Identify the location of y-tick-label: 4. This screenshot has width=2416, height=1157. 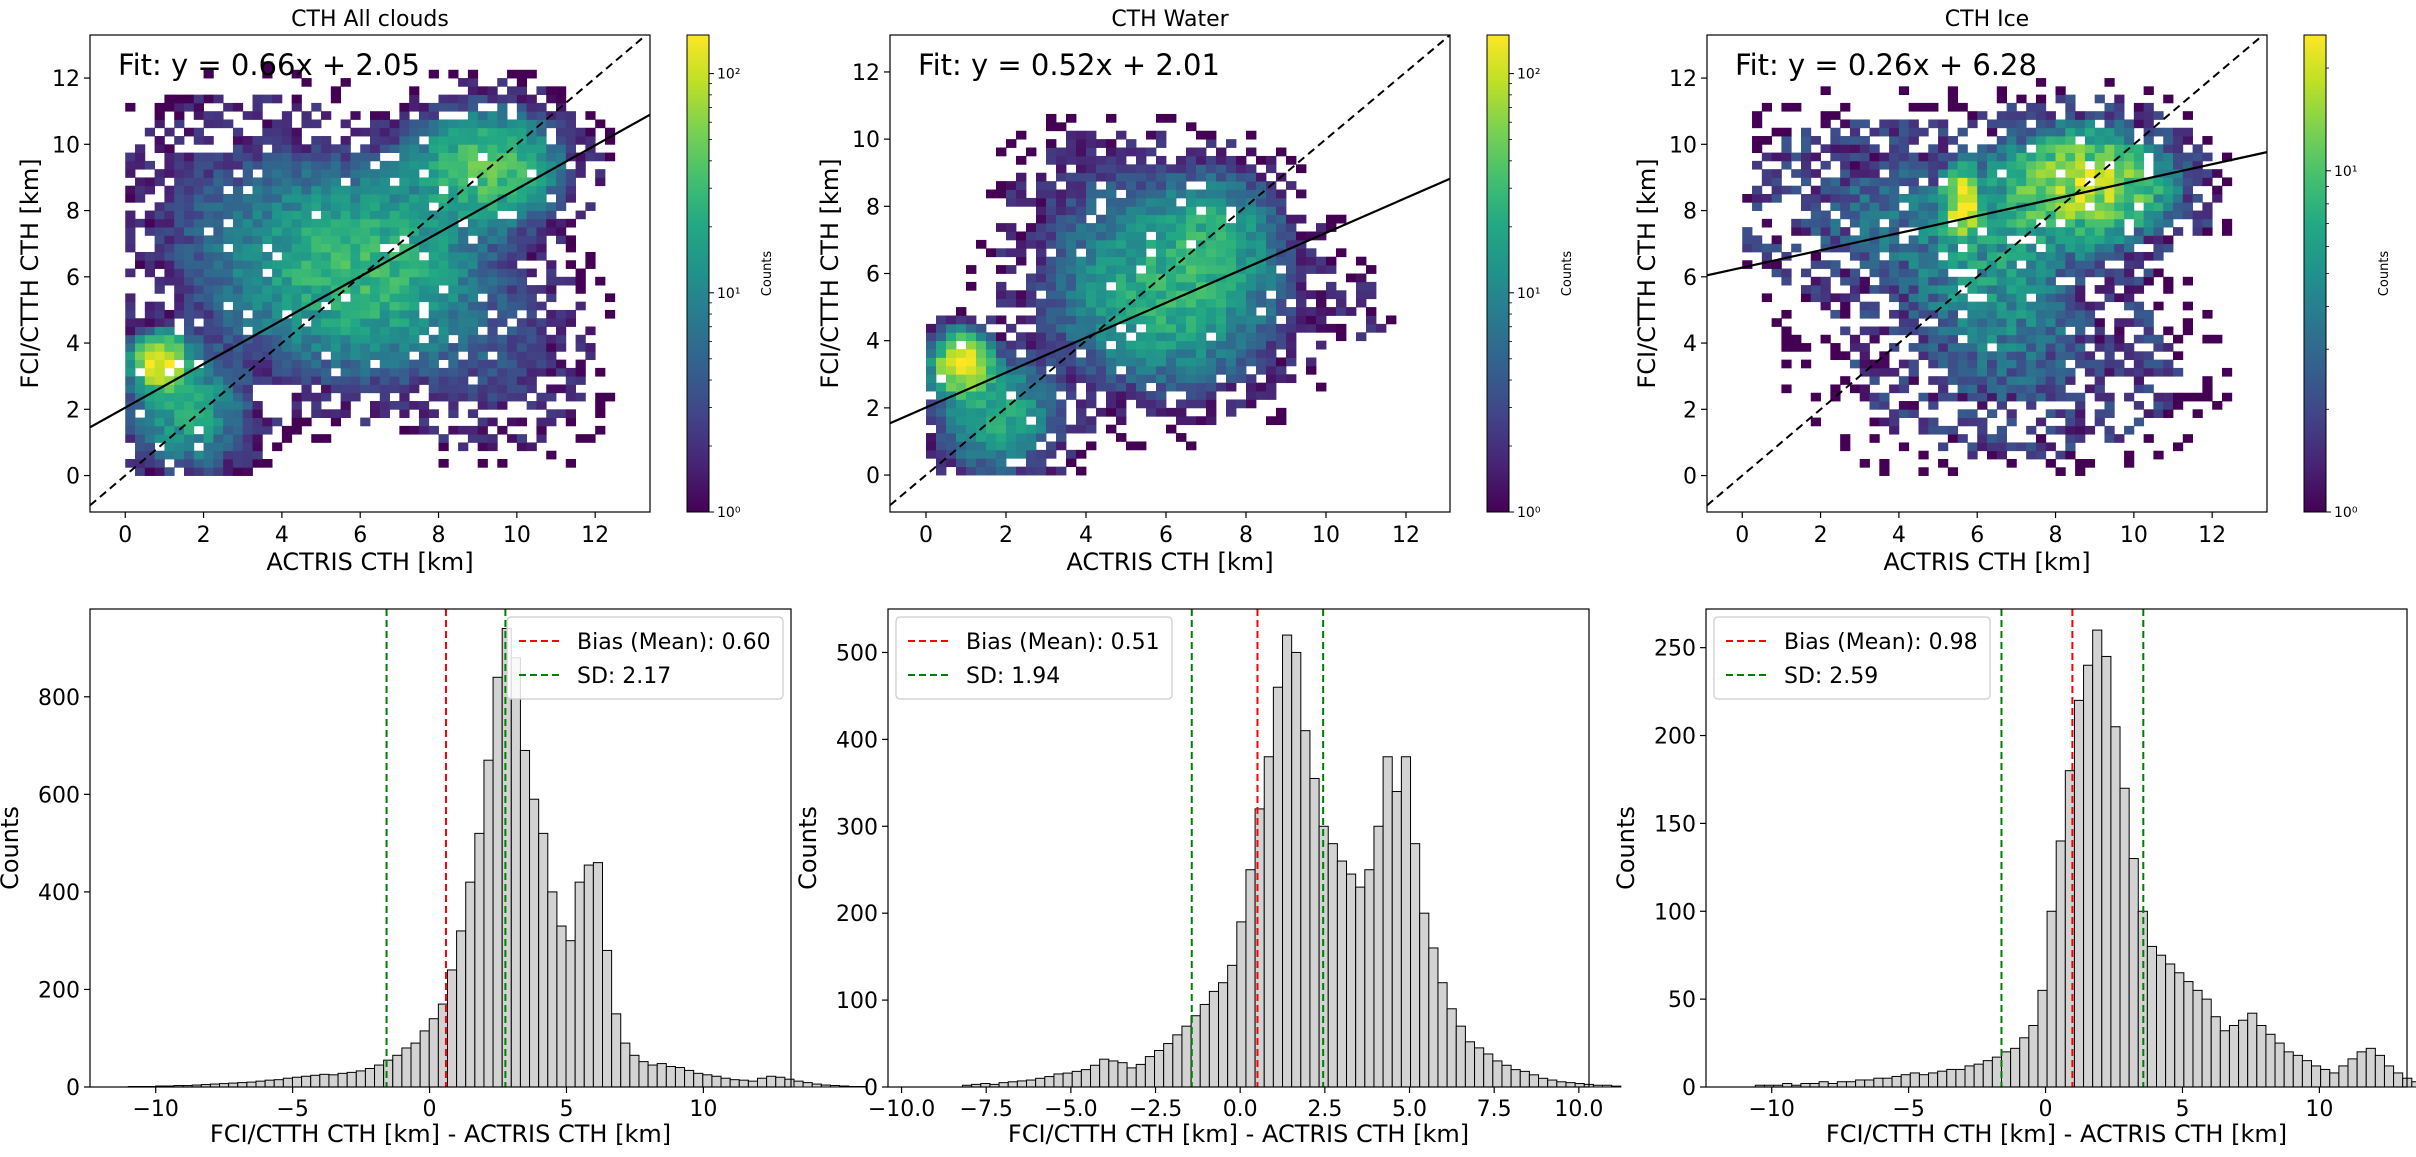
(873, 342).